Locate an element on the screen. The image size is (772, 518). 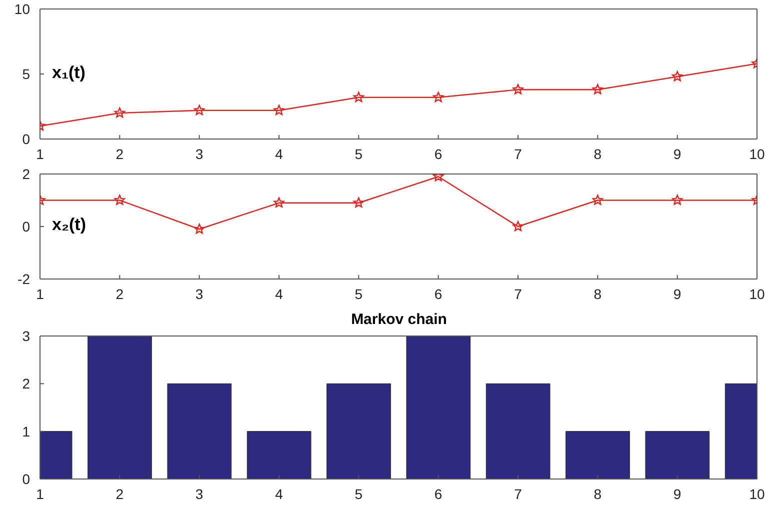
y-tick-label: 10 is located at coordinates (22, 8).